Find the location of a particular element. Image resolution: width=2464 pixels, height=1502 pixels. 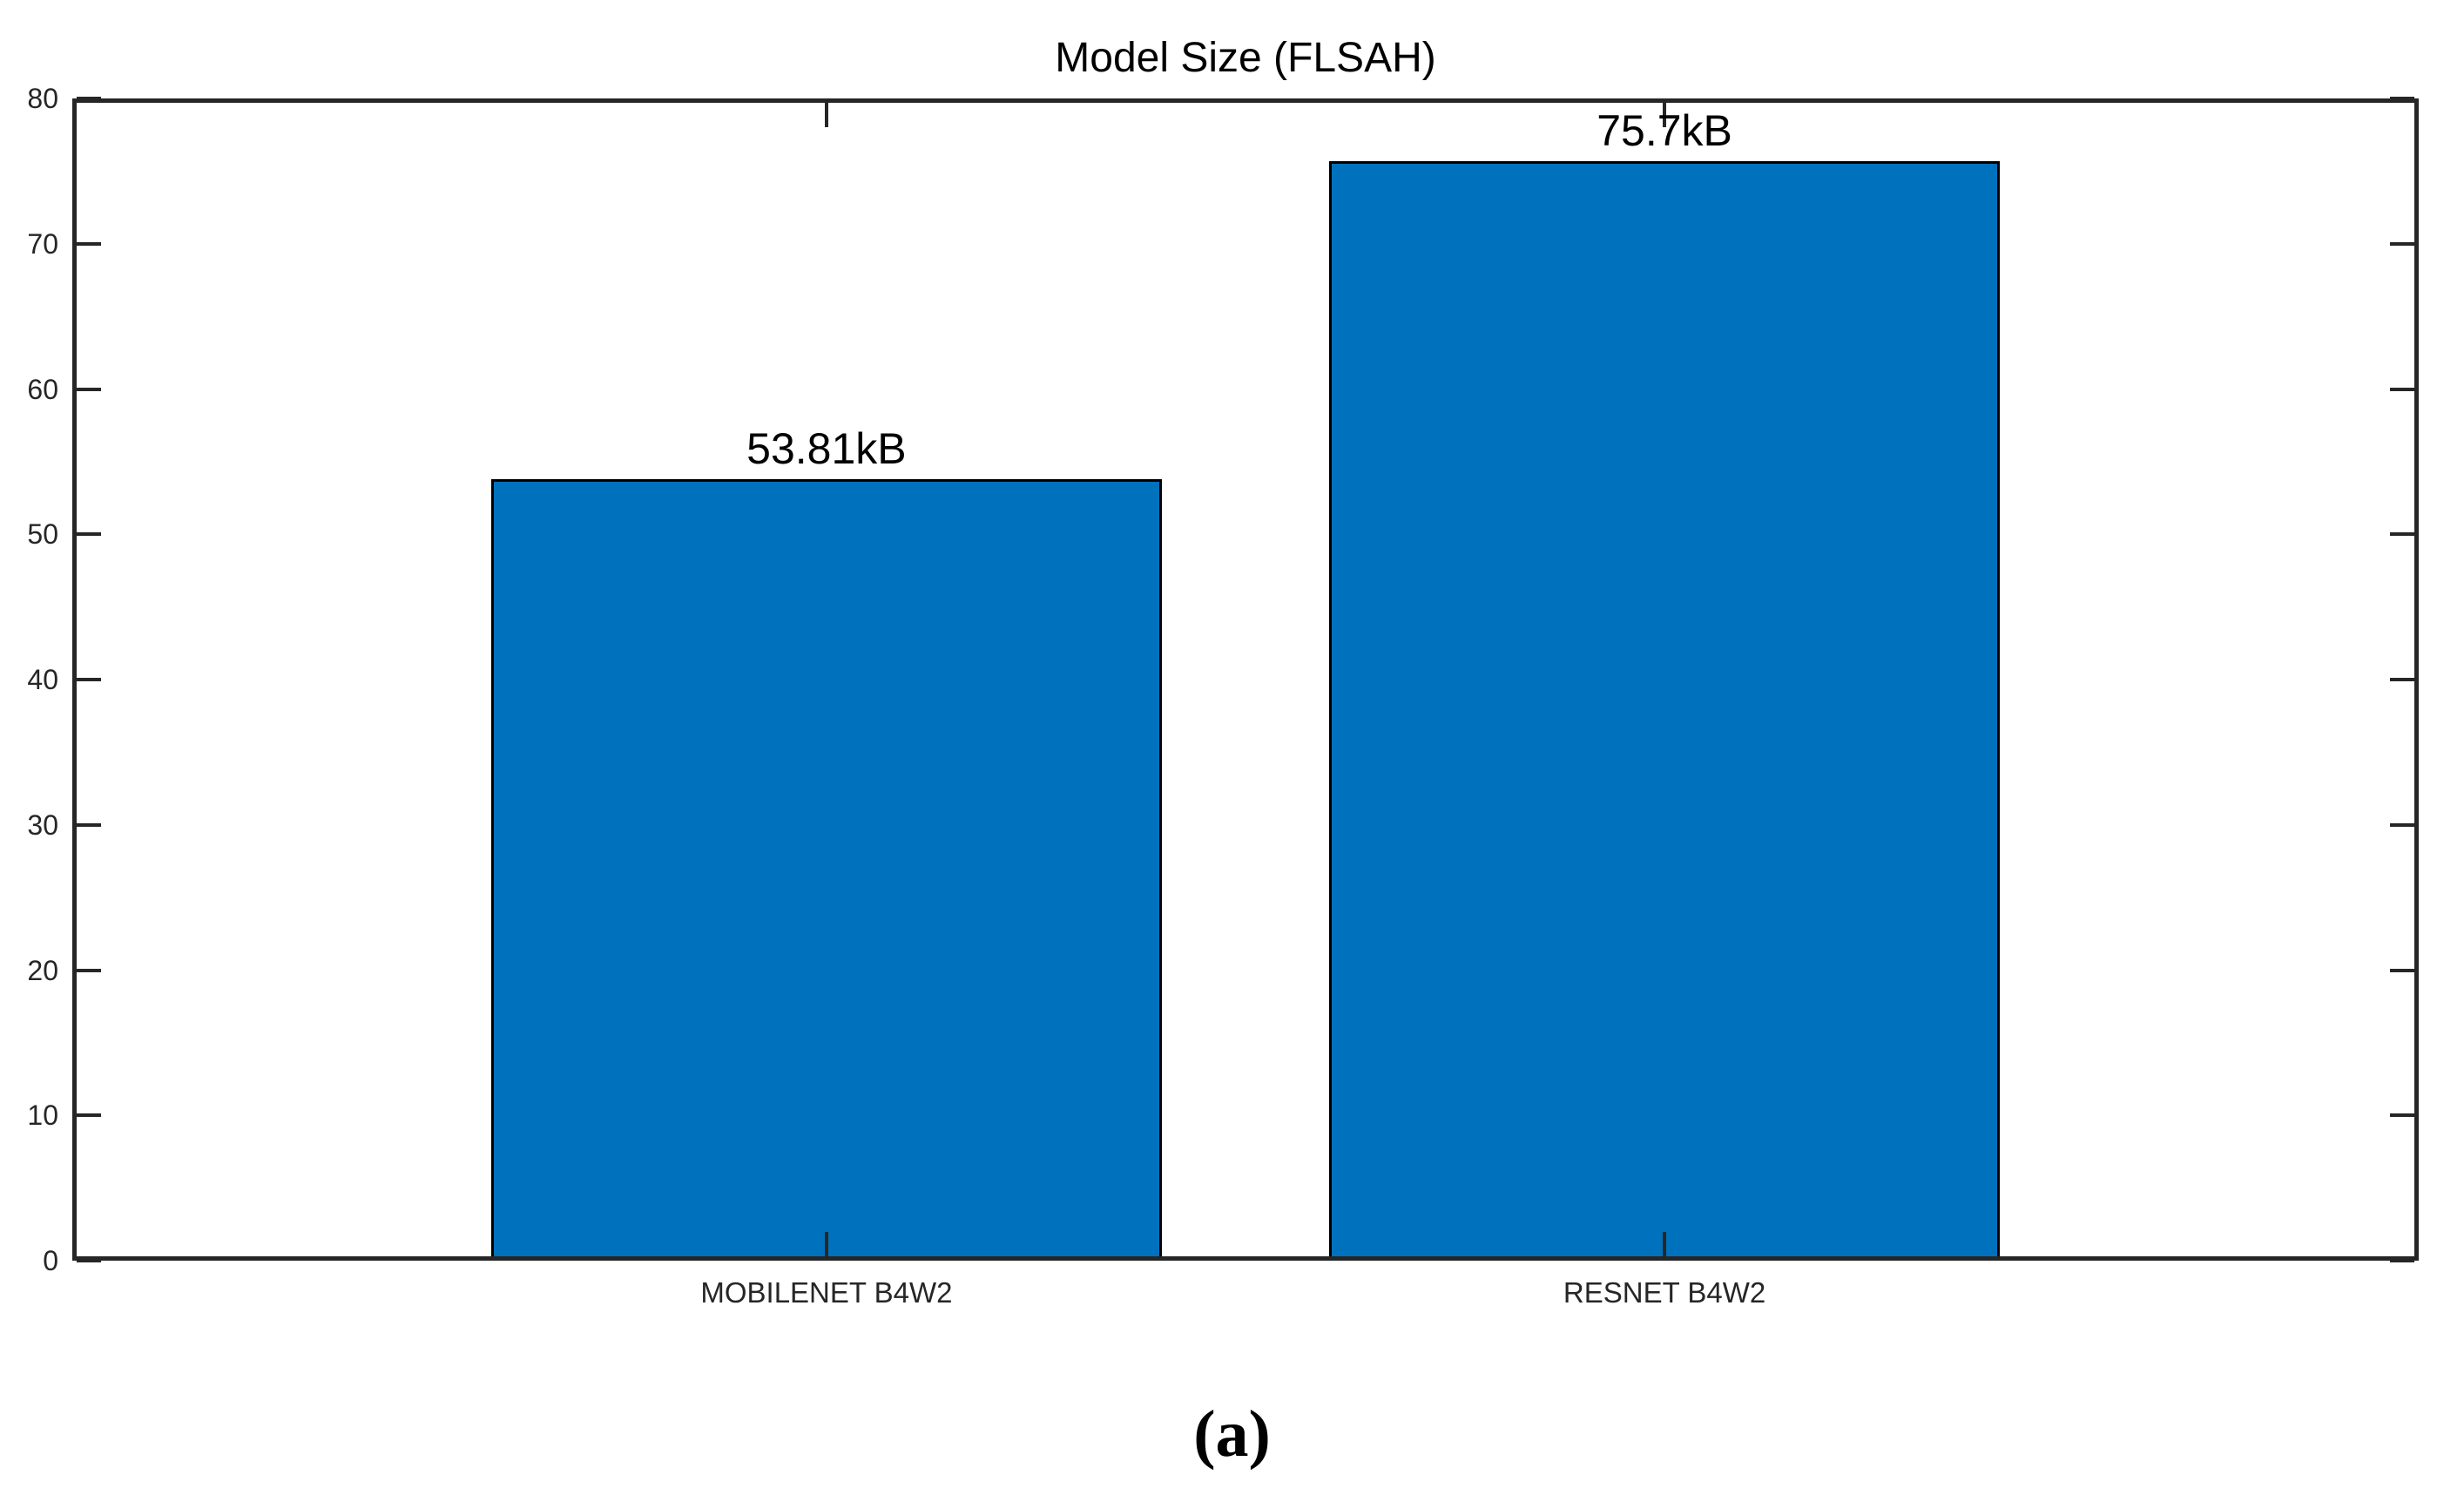

bar-value-label: 53.81kB is located at coordinates (826, 448).